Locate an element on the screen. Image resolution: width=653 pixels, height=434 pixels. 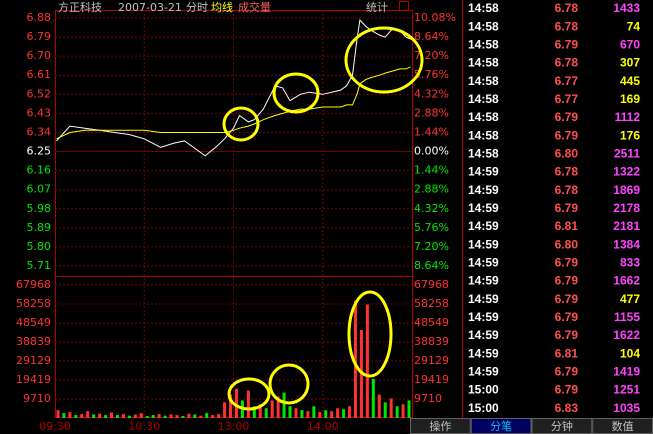
y-tick-label: 67968 is located at coordinates (33, 284).